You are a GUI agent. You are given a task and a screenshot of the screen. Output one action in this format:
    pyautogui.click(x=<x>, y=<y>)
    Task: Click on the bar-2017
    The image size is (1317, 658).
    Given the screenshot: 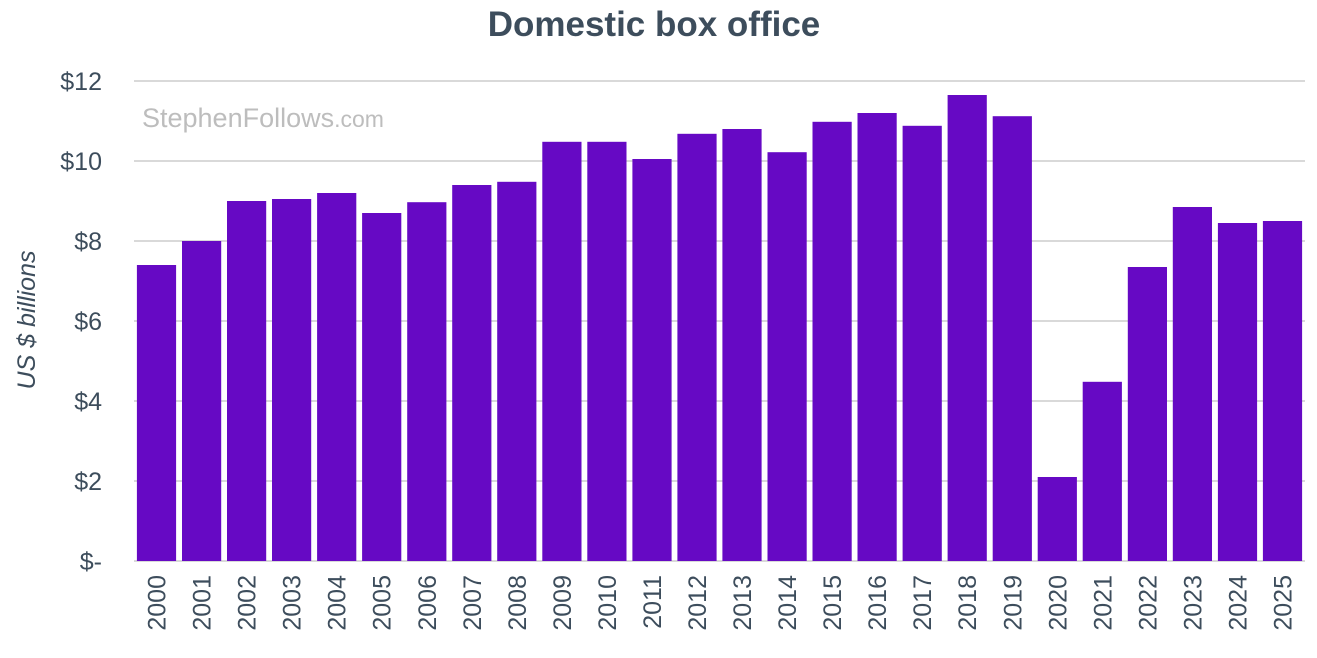 What is the action you would take?
    pyautogui.click(x=922, y=343)
    